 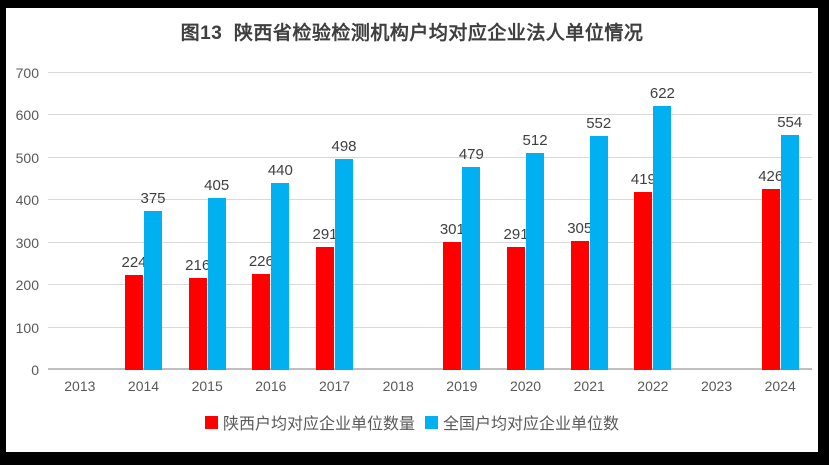 What do you see at coordinates (452, 230) in the screenshot?
I see `bar-value-label: 301` at bounding box center [452, 230].